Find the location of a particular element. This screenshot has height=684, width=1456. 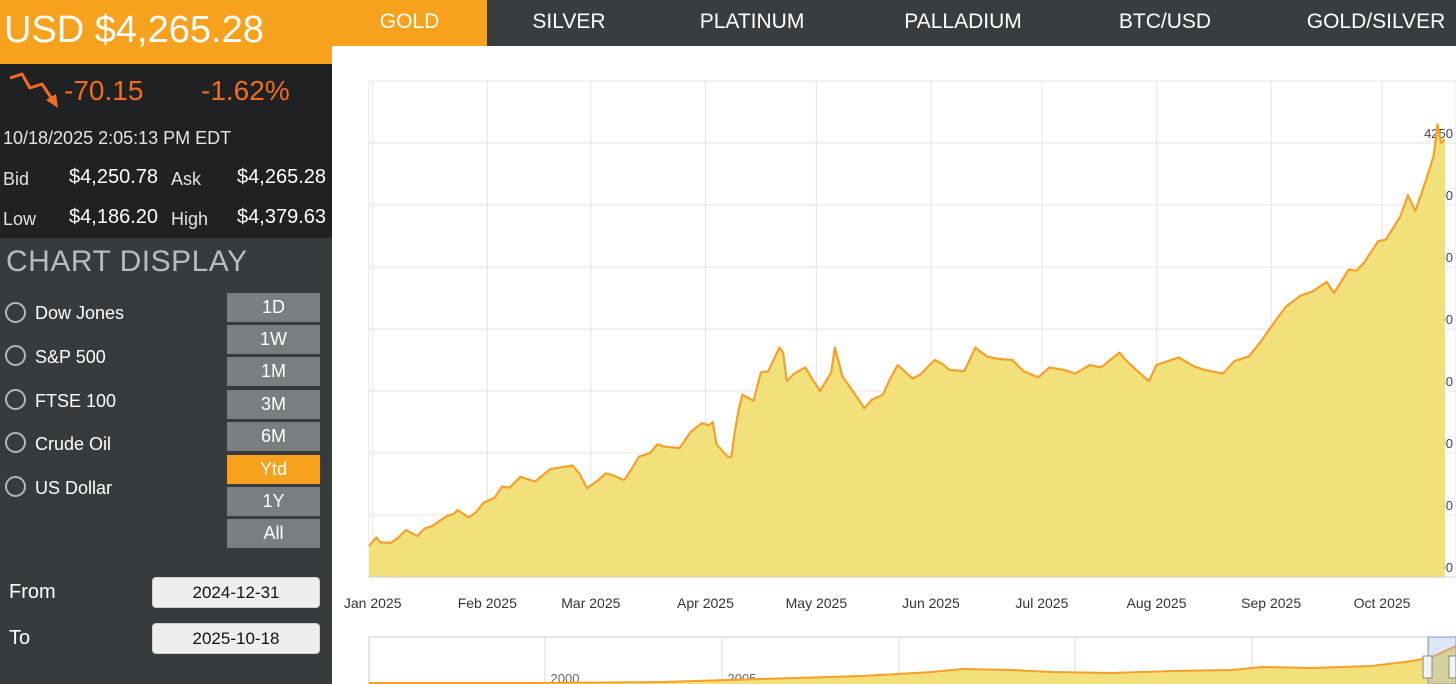

low-label: Low is located at coordinates (20, 219).